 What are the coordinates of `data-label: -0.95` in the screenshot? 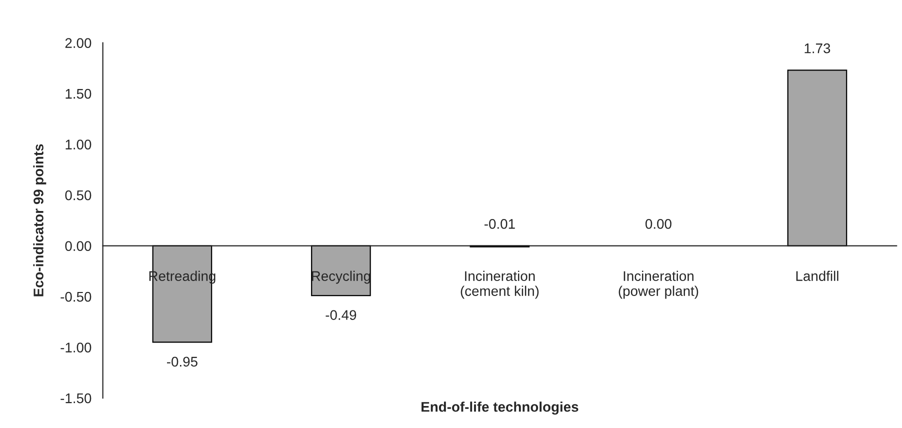 It's located at (182, 361).